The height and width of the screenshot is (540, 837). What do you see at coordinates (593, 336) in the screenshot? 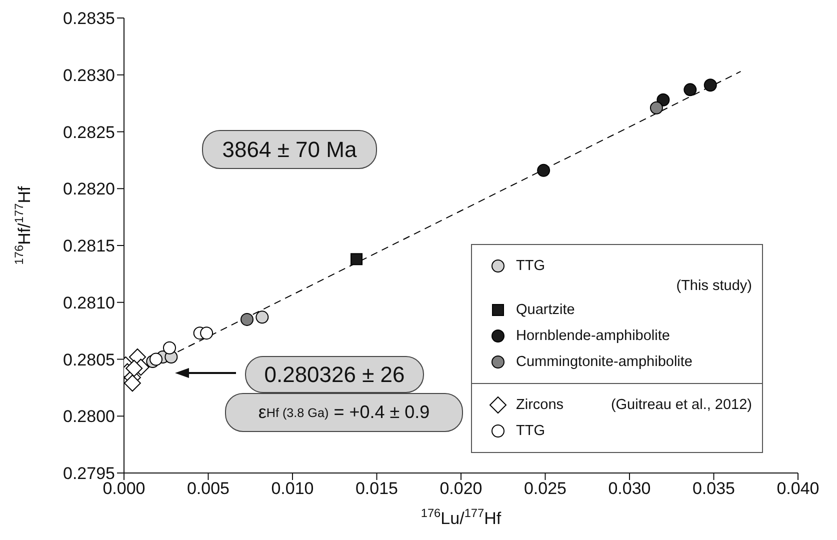
I see `legend-label: Hornblende-amphibolite` at bounding box center [593, 336].